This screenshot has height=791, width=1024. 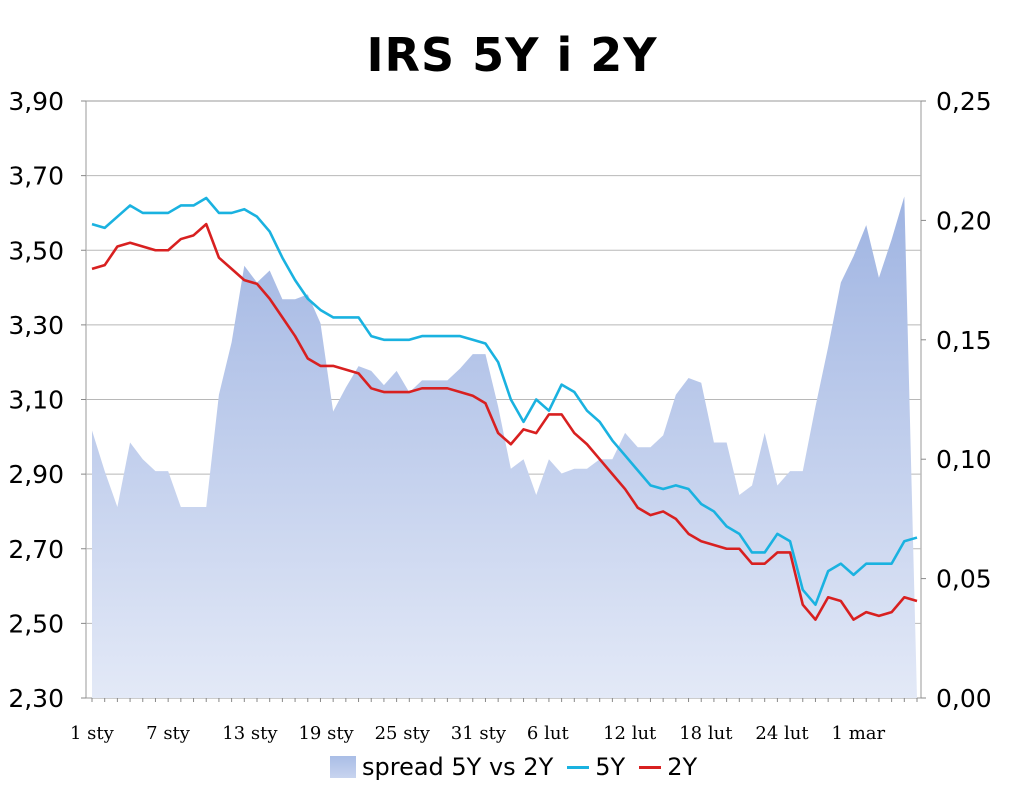 What do you see at coordinates (964, 579) in the screenshot?
I see `y-right-tick-label: 0,05` at bounding box center [964, 579].